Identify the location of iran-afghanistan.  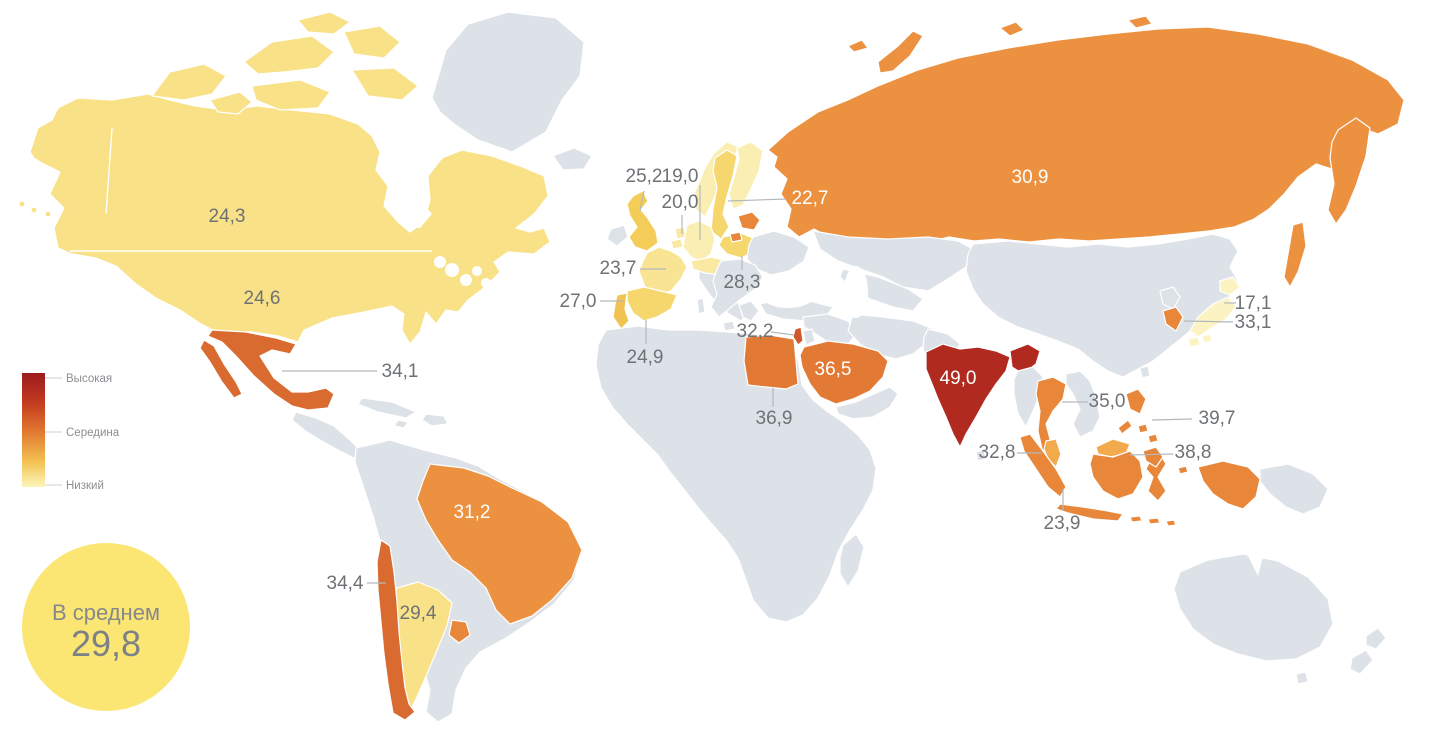
(890, 336).